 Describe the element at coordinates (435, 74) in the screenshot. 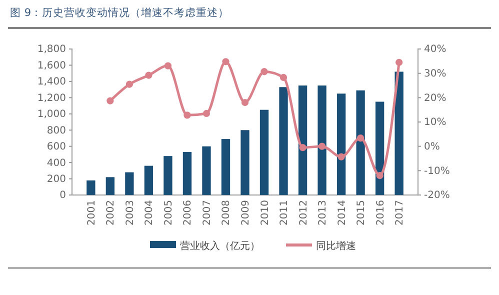

I see `y2-tick-label: 30%` at that location.